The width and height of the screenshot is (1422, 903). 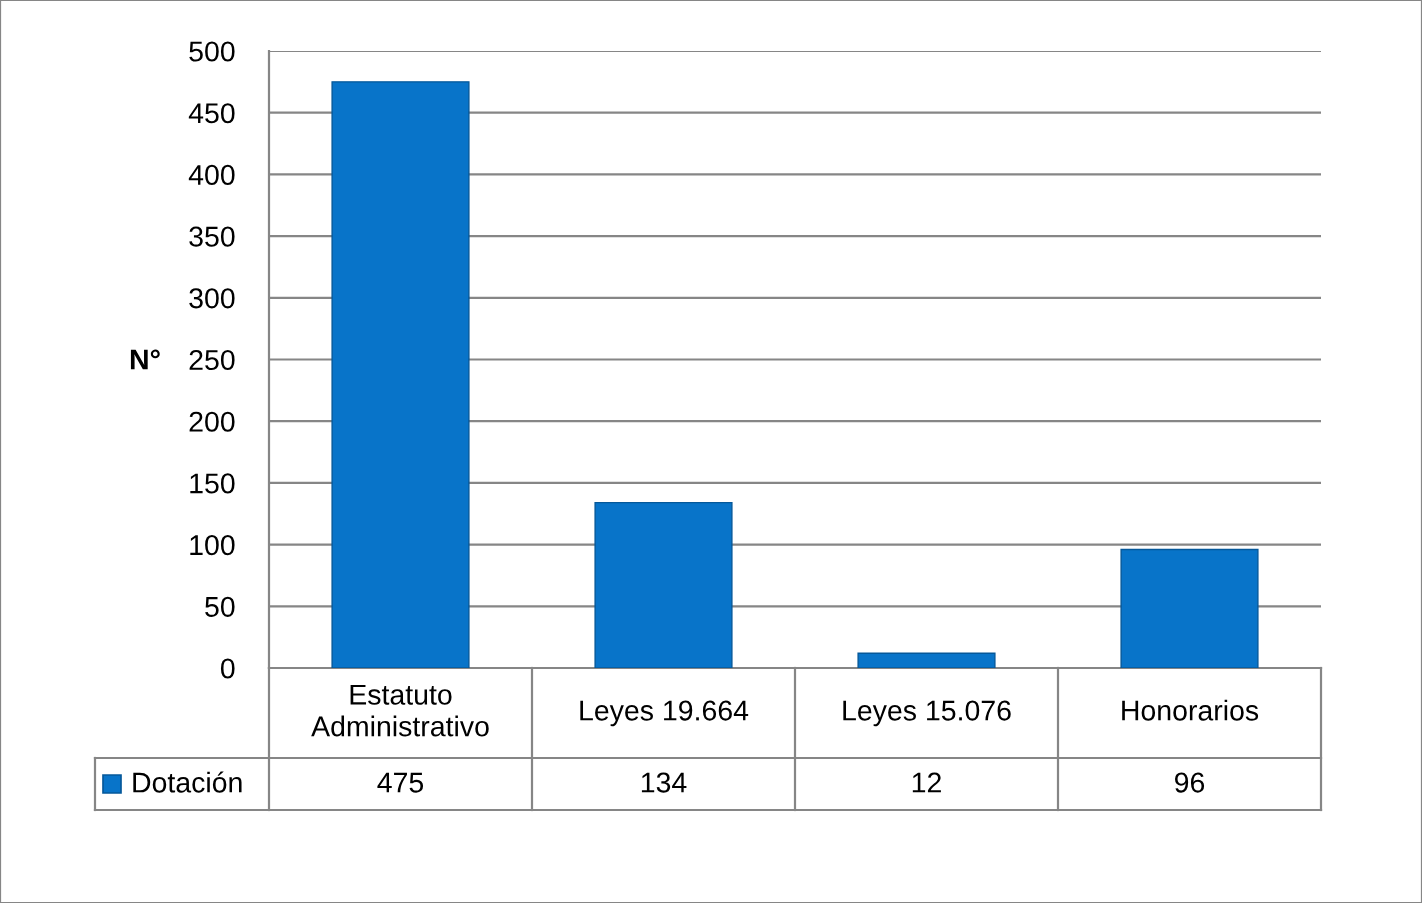 What do you see at coordinates (187, 782) in the screenshot?
I see `legend-label: Dotación` at bounding box center [187, 782].